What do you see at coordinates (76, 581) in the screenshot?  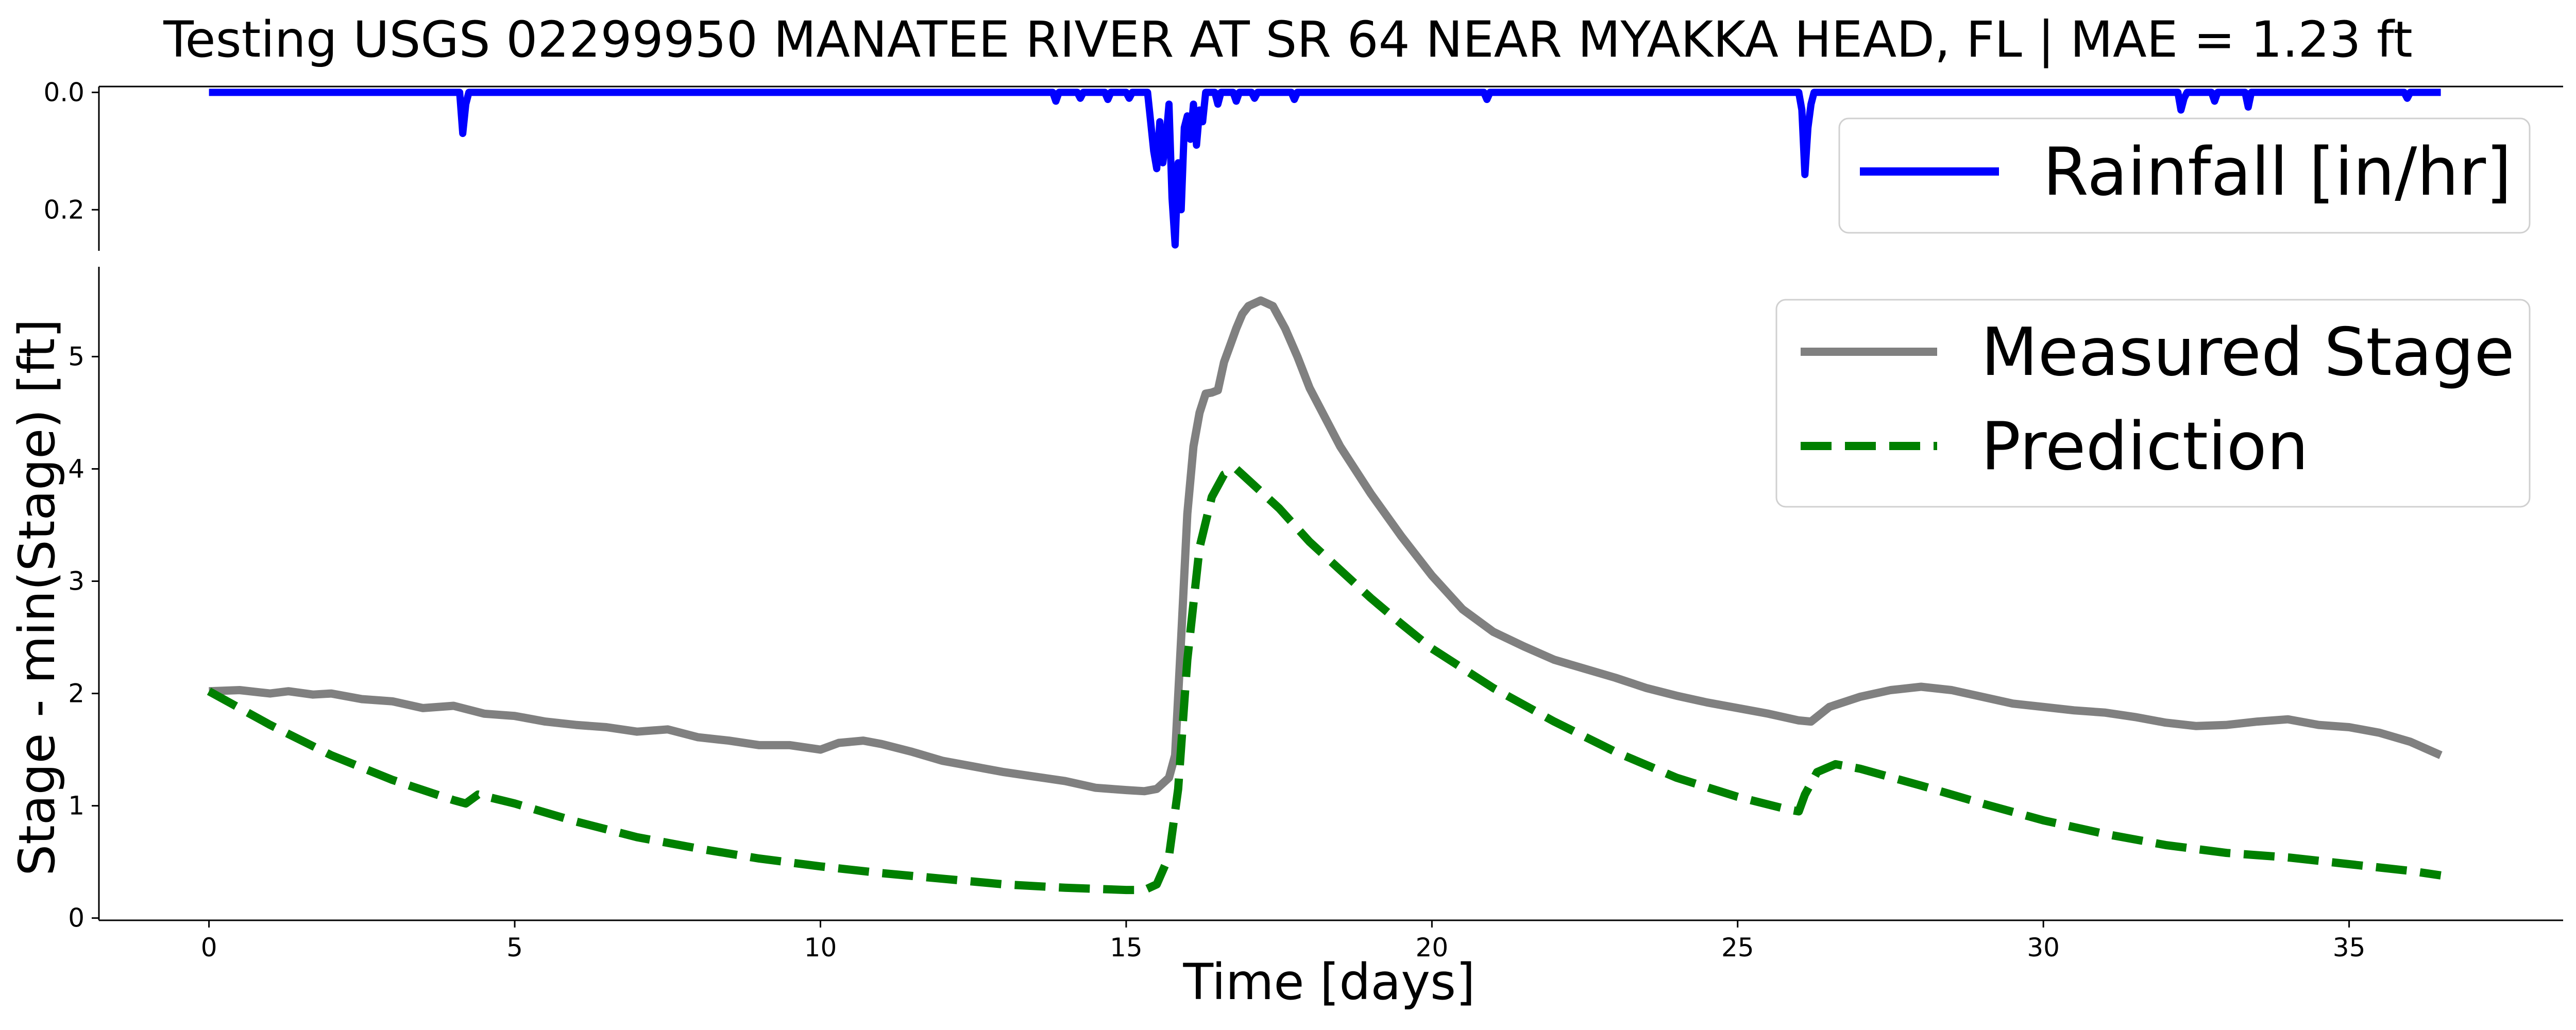 I see `y-tick-label: 3` at bounding box center [76, 581].